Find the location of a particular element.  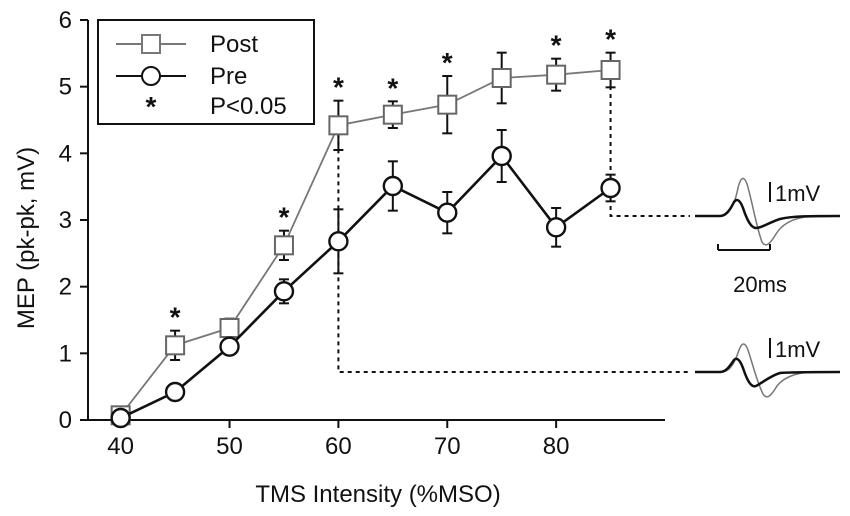

legend-pre-marker is located at coordinates (151, 76).